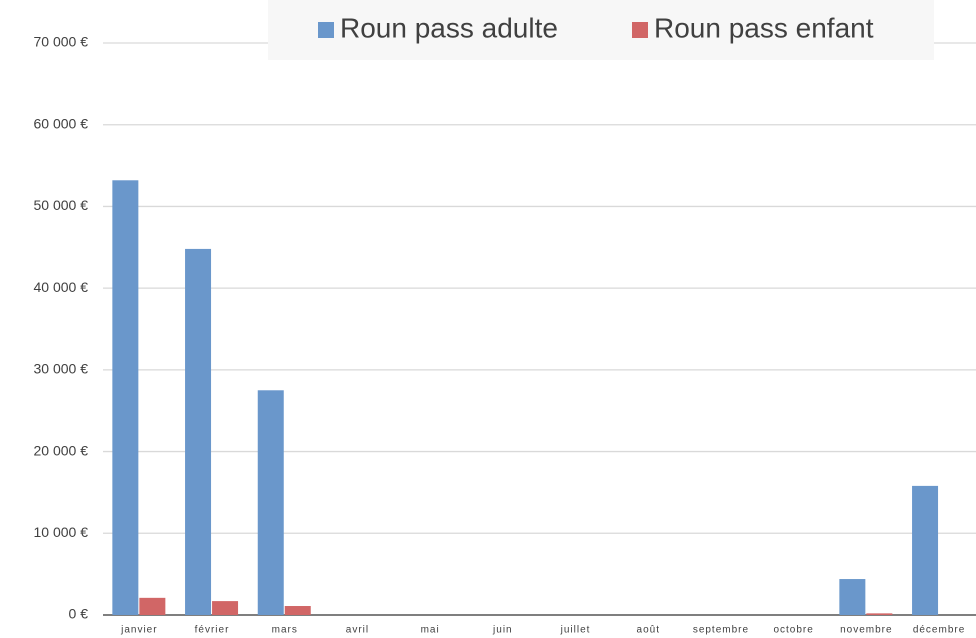 The height and width of the screenshot is (638, 976). What do you see at coordinates (61, 205) in the screenshot?
I see `y-tick-label: 50 000 €` at bounding box center [61, 205].